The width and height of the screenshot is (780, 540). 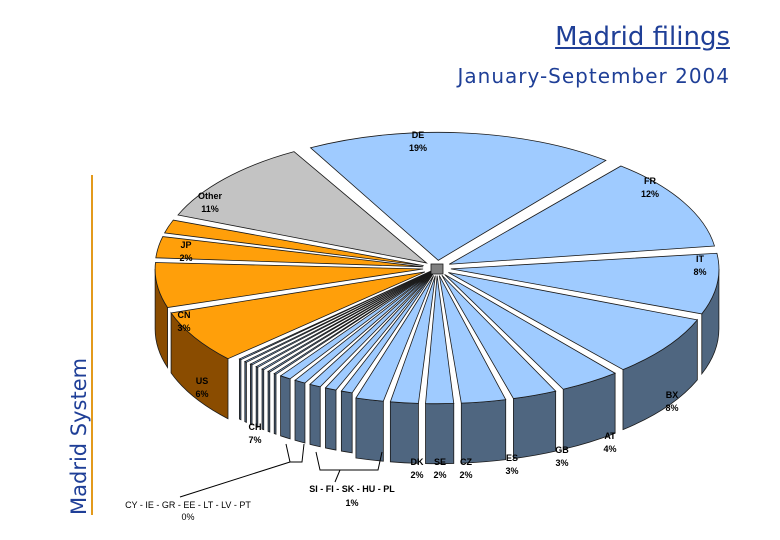 I want to click on label-jp: JP, so click(x=185, y=245).